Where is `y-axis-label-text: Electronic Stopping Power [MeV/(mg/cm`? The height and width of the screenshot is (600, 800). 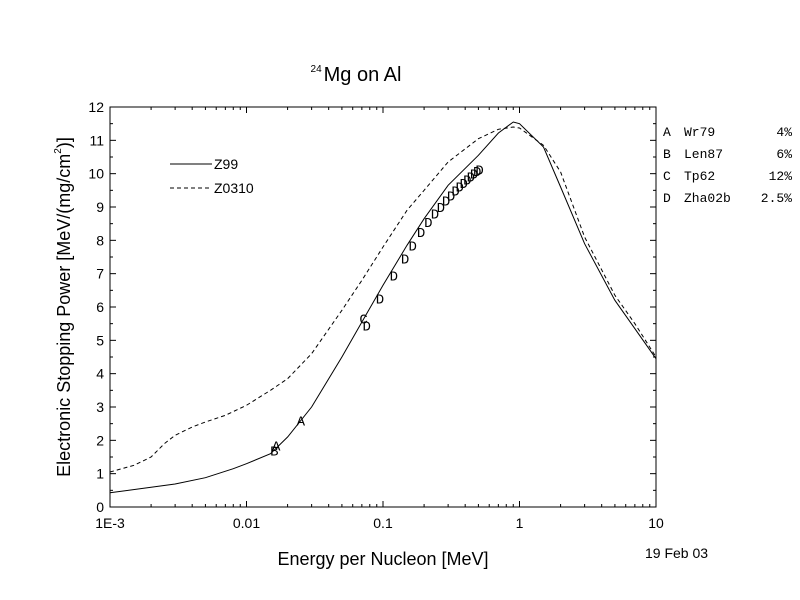
y-axis-label-text: Electronic Stopping Power [MeV/(mg/cm is located at coordinates (64, 315).